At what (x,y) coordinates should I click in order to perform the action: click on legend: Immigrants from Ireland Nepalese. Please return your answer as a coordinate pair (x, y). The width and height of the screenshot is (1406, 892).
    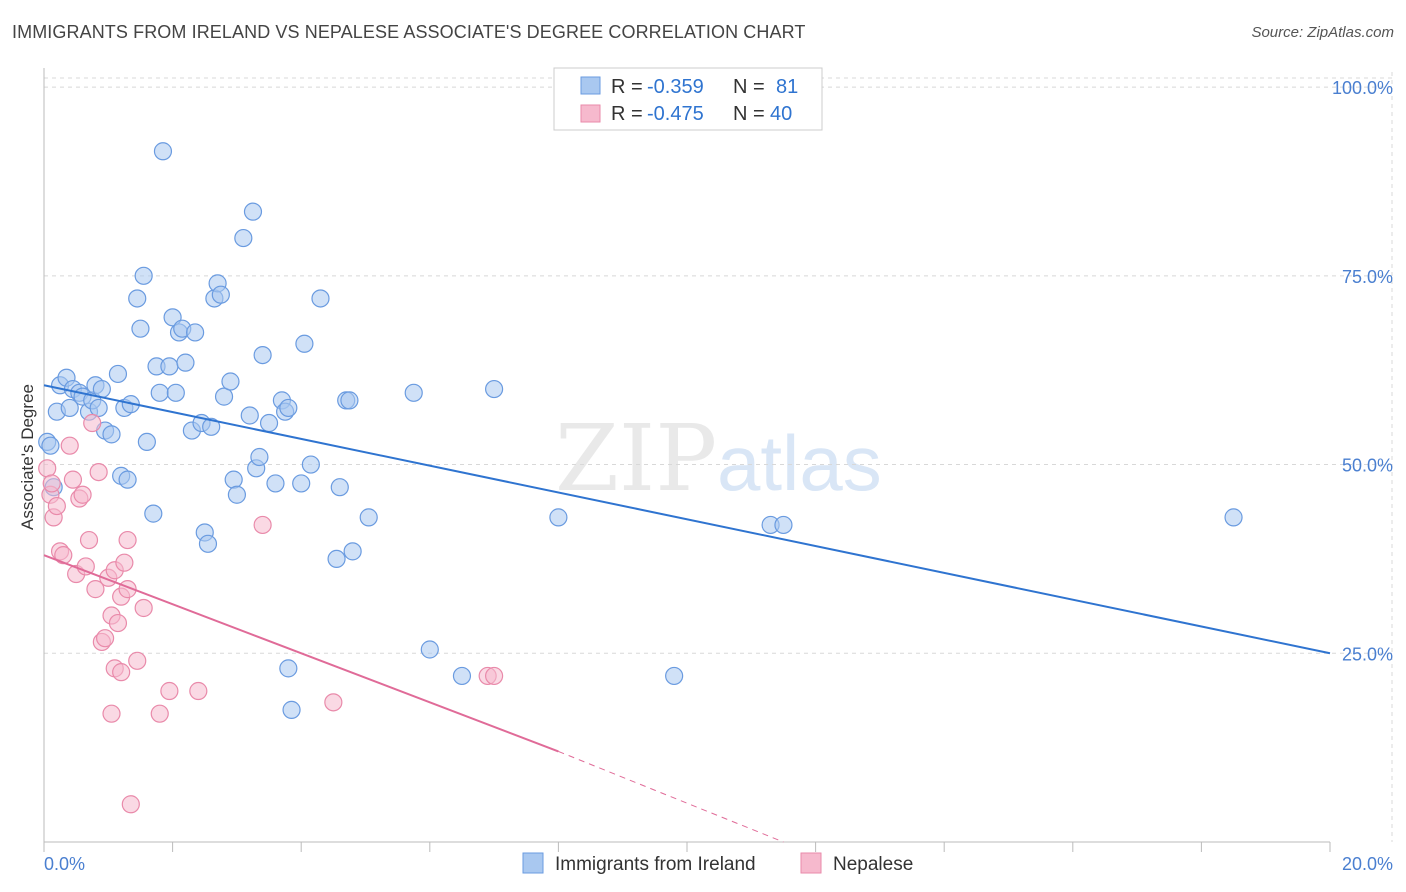
    Looking at the image, I should click on (717, 863).